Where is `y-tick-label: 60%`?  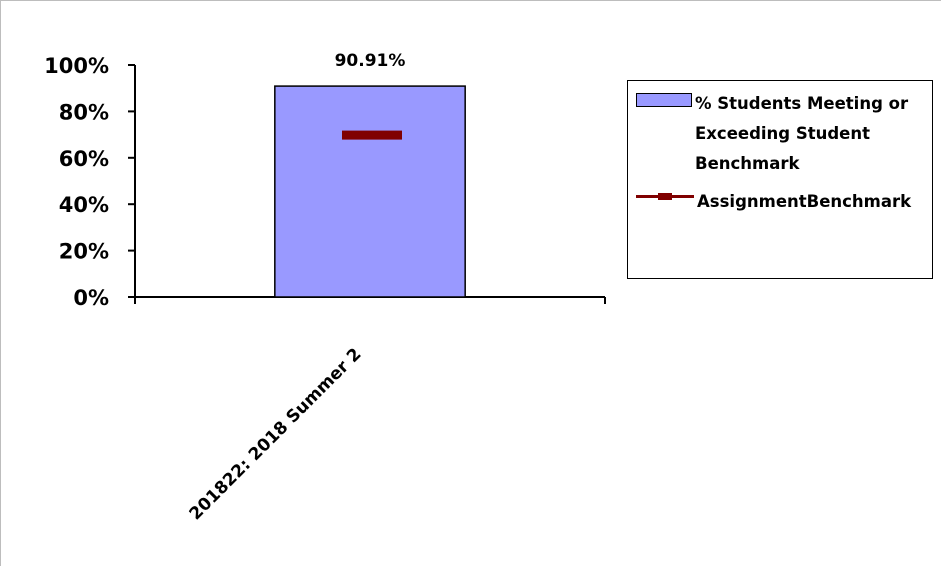 y-tick-label: 60% is located at coordinates (84, 159).